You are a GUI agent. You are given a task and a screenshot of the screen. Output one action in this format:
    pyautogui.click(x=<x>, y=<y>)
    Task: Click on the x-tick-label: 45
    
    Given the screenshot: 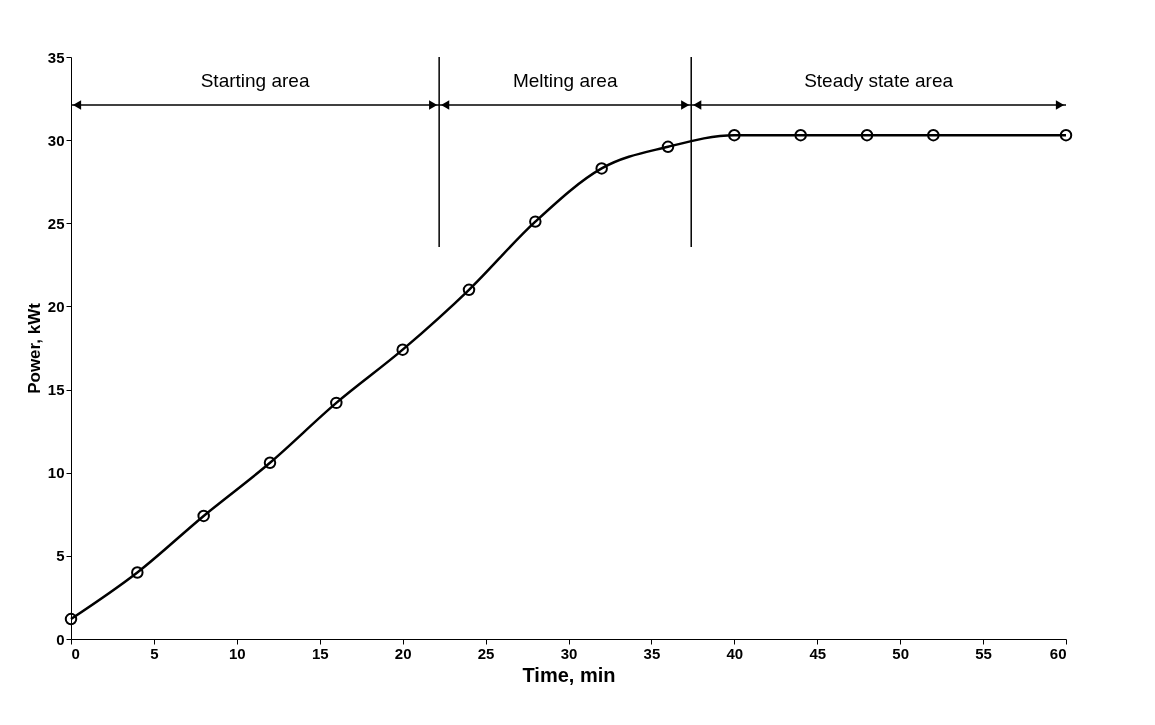 What is the action you would take?
    pyautogui.click(x=818, y=653)
    